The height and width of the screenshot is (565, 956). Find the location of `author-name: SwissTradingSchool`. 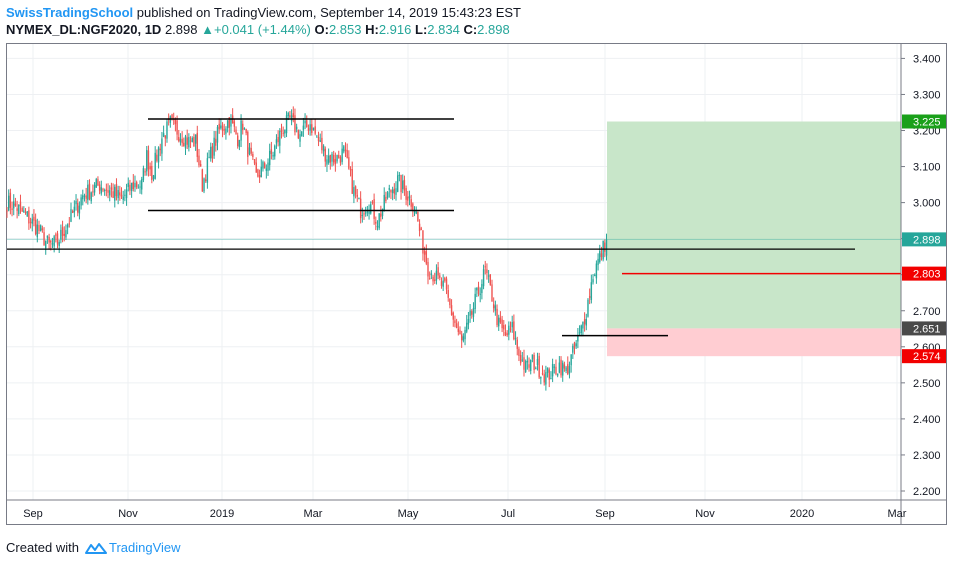

author-name: SwissTradingSchool is located at coordinates (70, 12).